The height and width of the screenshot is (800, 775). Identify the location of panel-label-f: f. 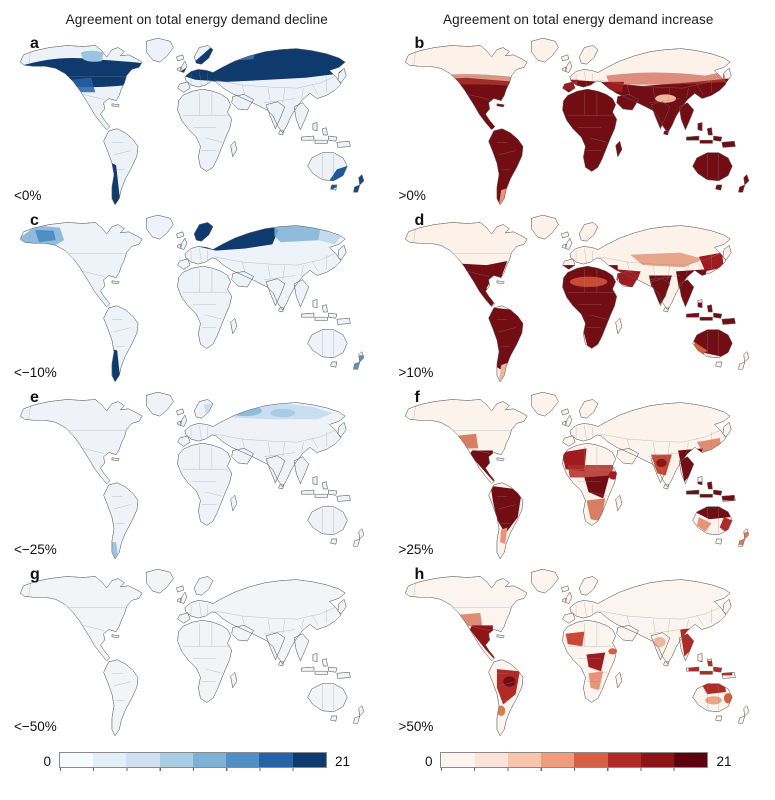
(417, 397).